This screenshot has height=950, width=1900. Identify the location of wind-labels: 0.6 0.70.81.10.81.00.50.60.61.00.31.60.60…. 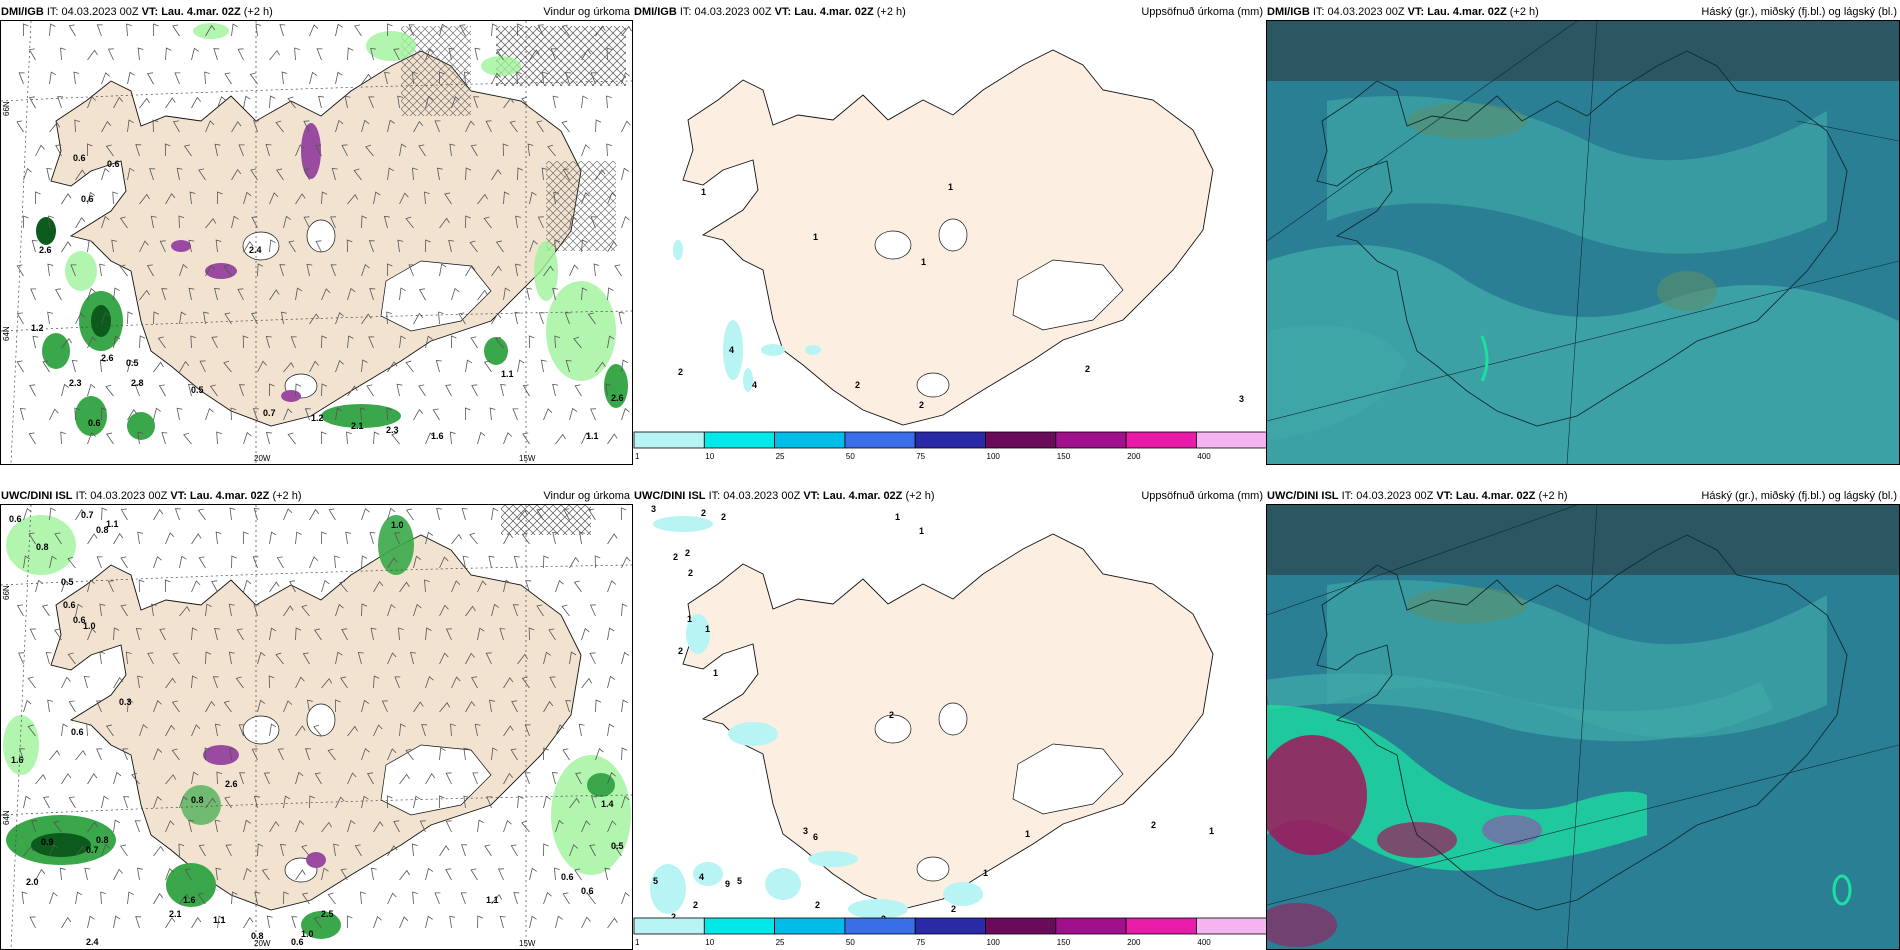
(316, 728).